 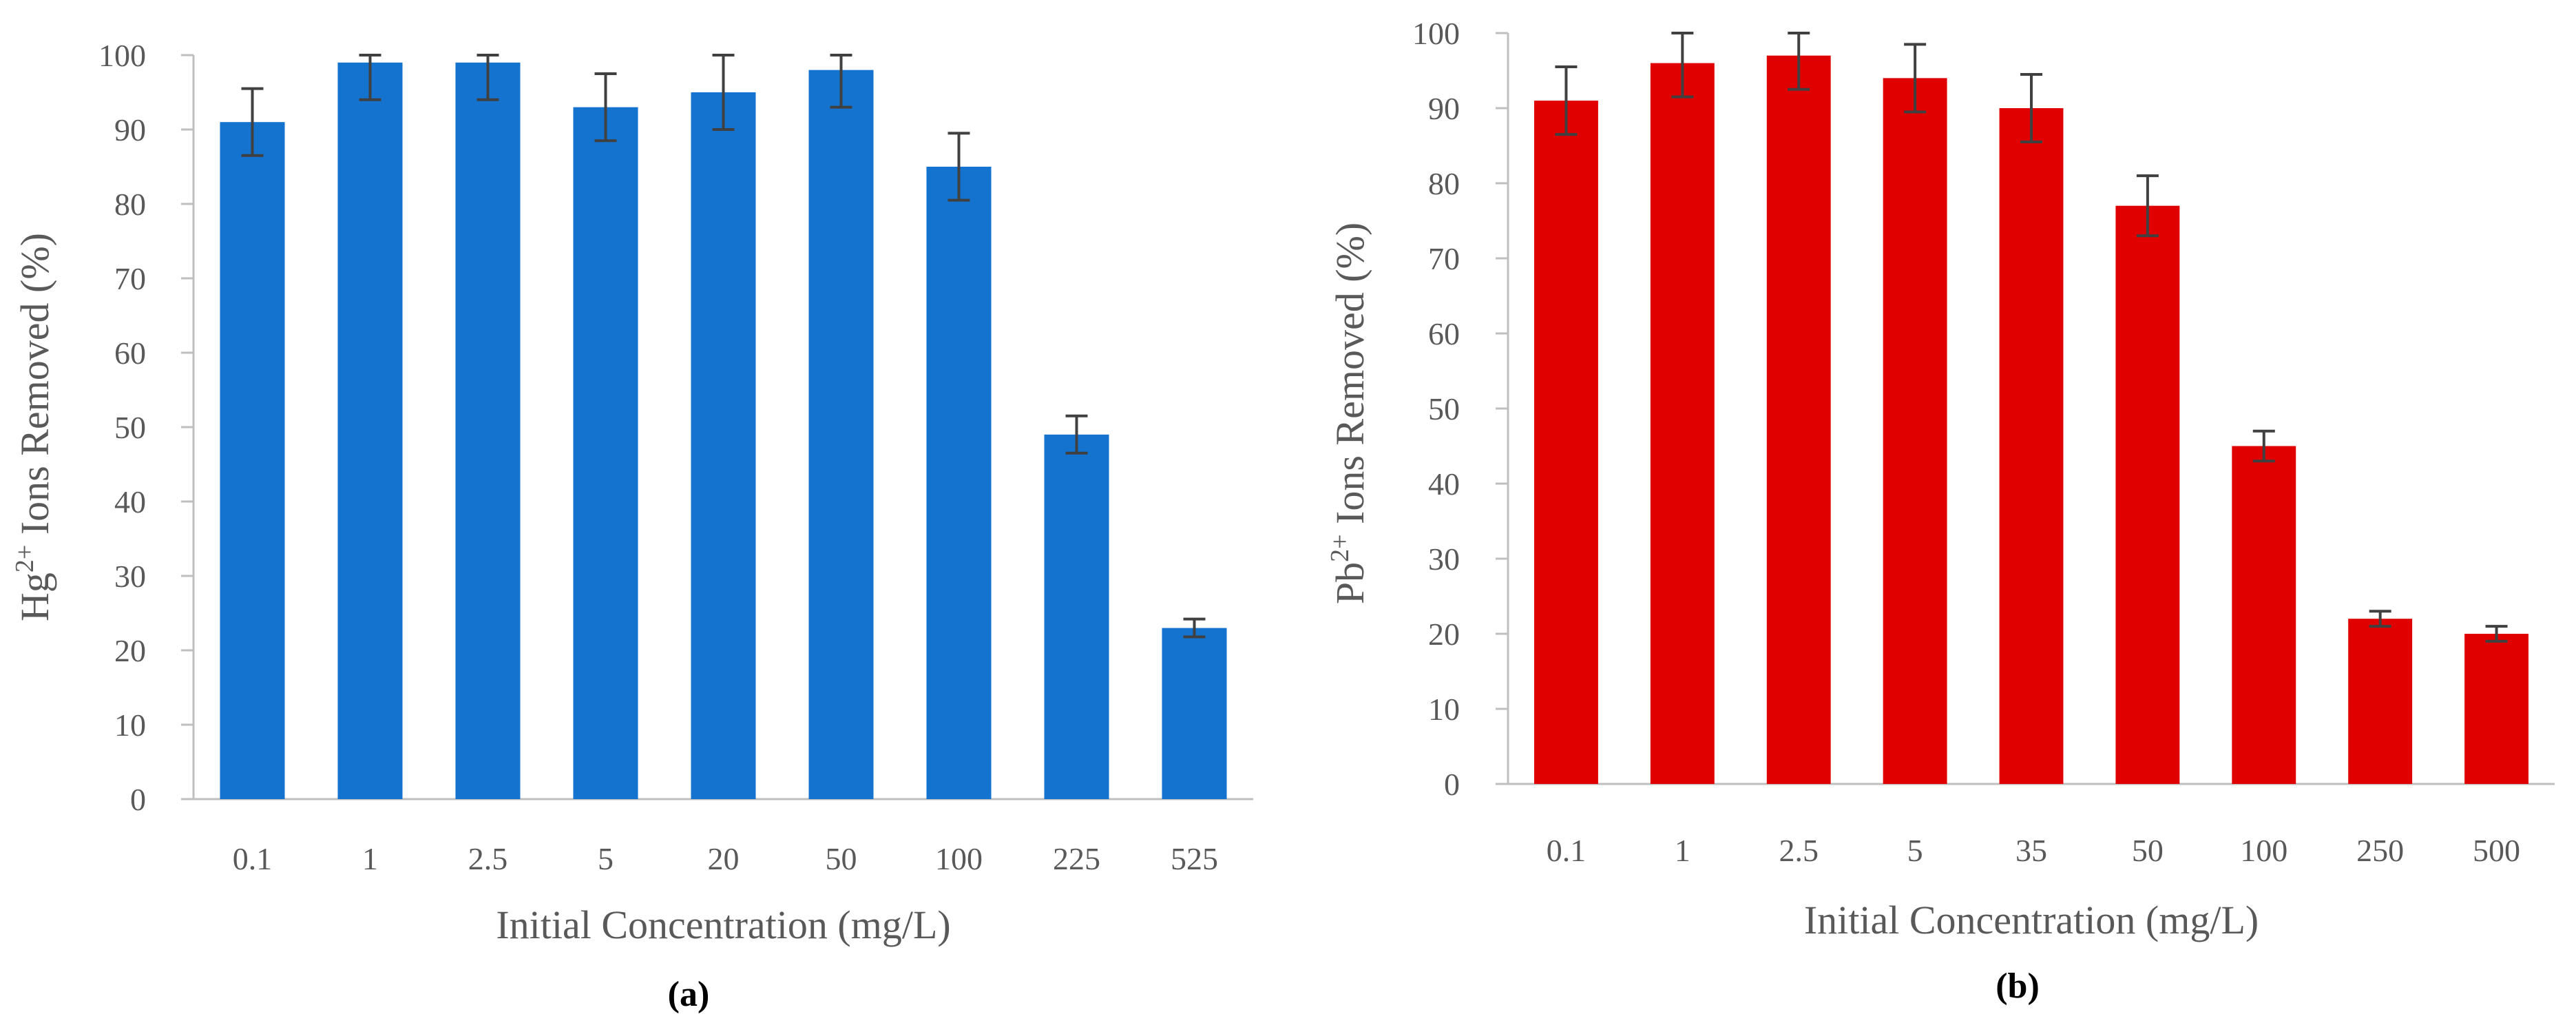 I want to click on y-axis-title: Hg2+ Ions Removed (%), so click(x=33, y=427).